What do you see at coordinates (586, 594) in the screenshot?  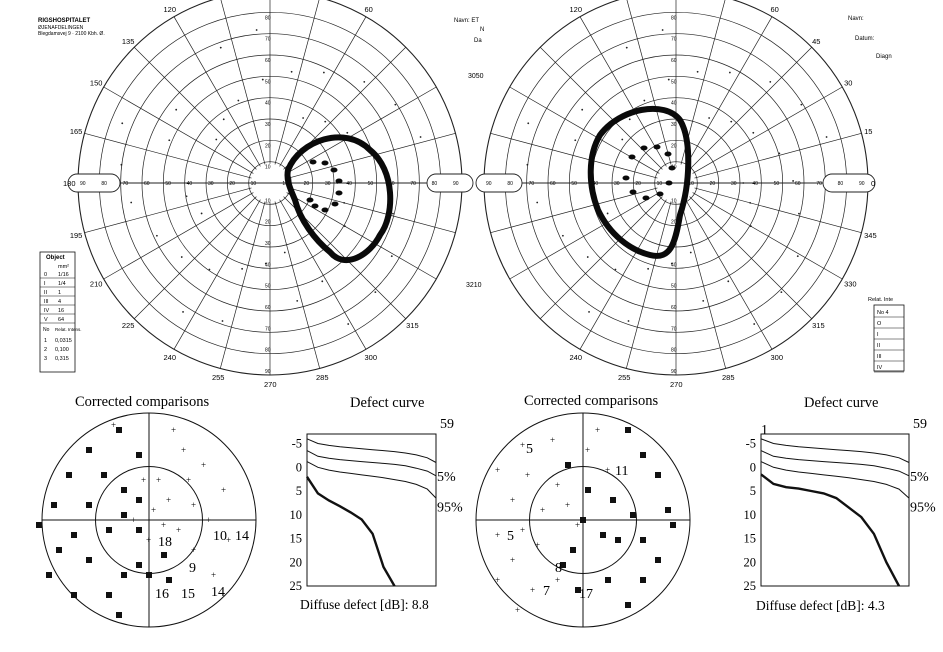 I see `comparison-number: 17` at bounding box center [586, 594].